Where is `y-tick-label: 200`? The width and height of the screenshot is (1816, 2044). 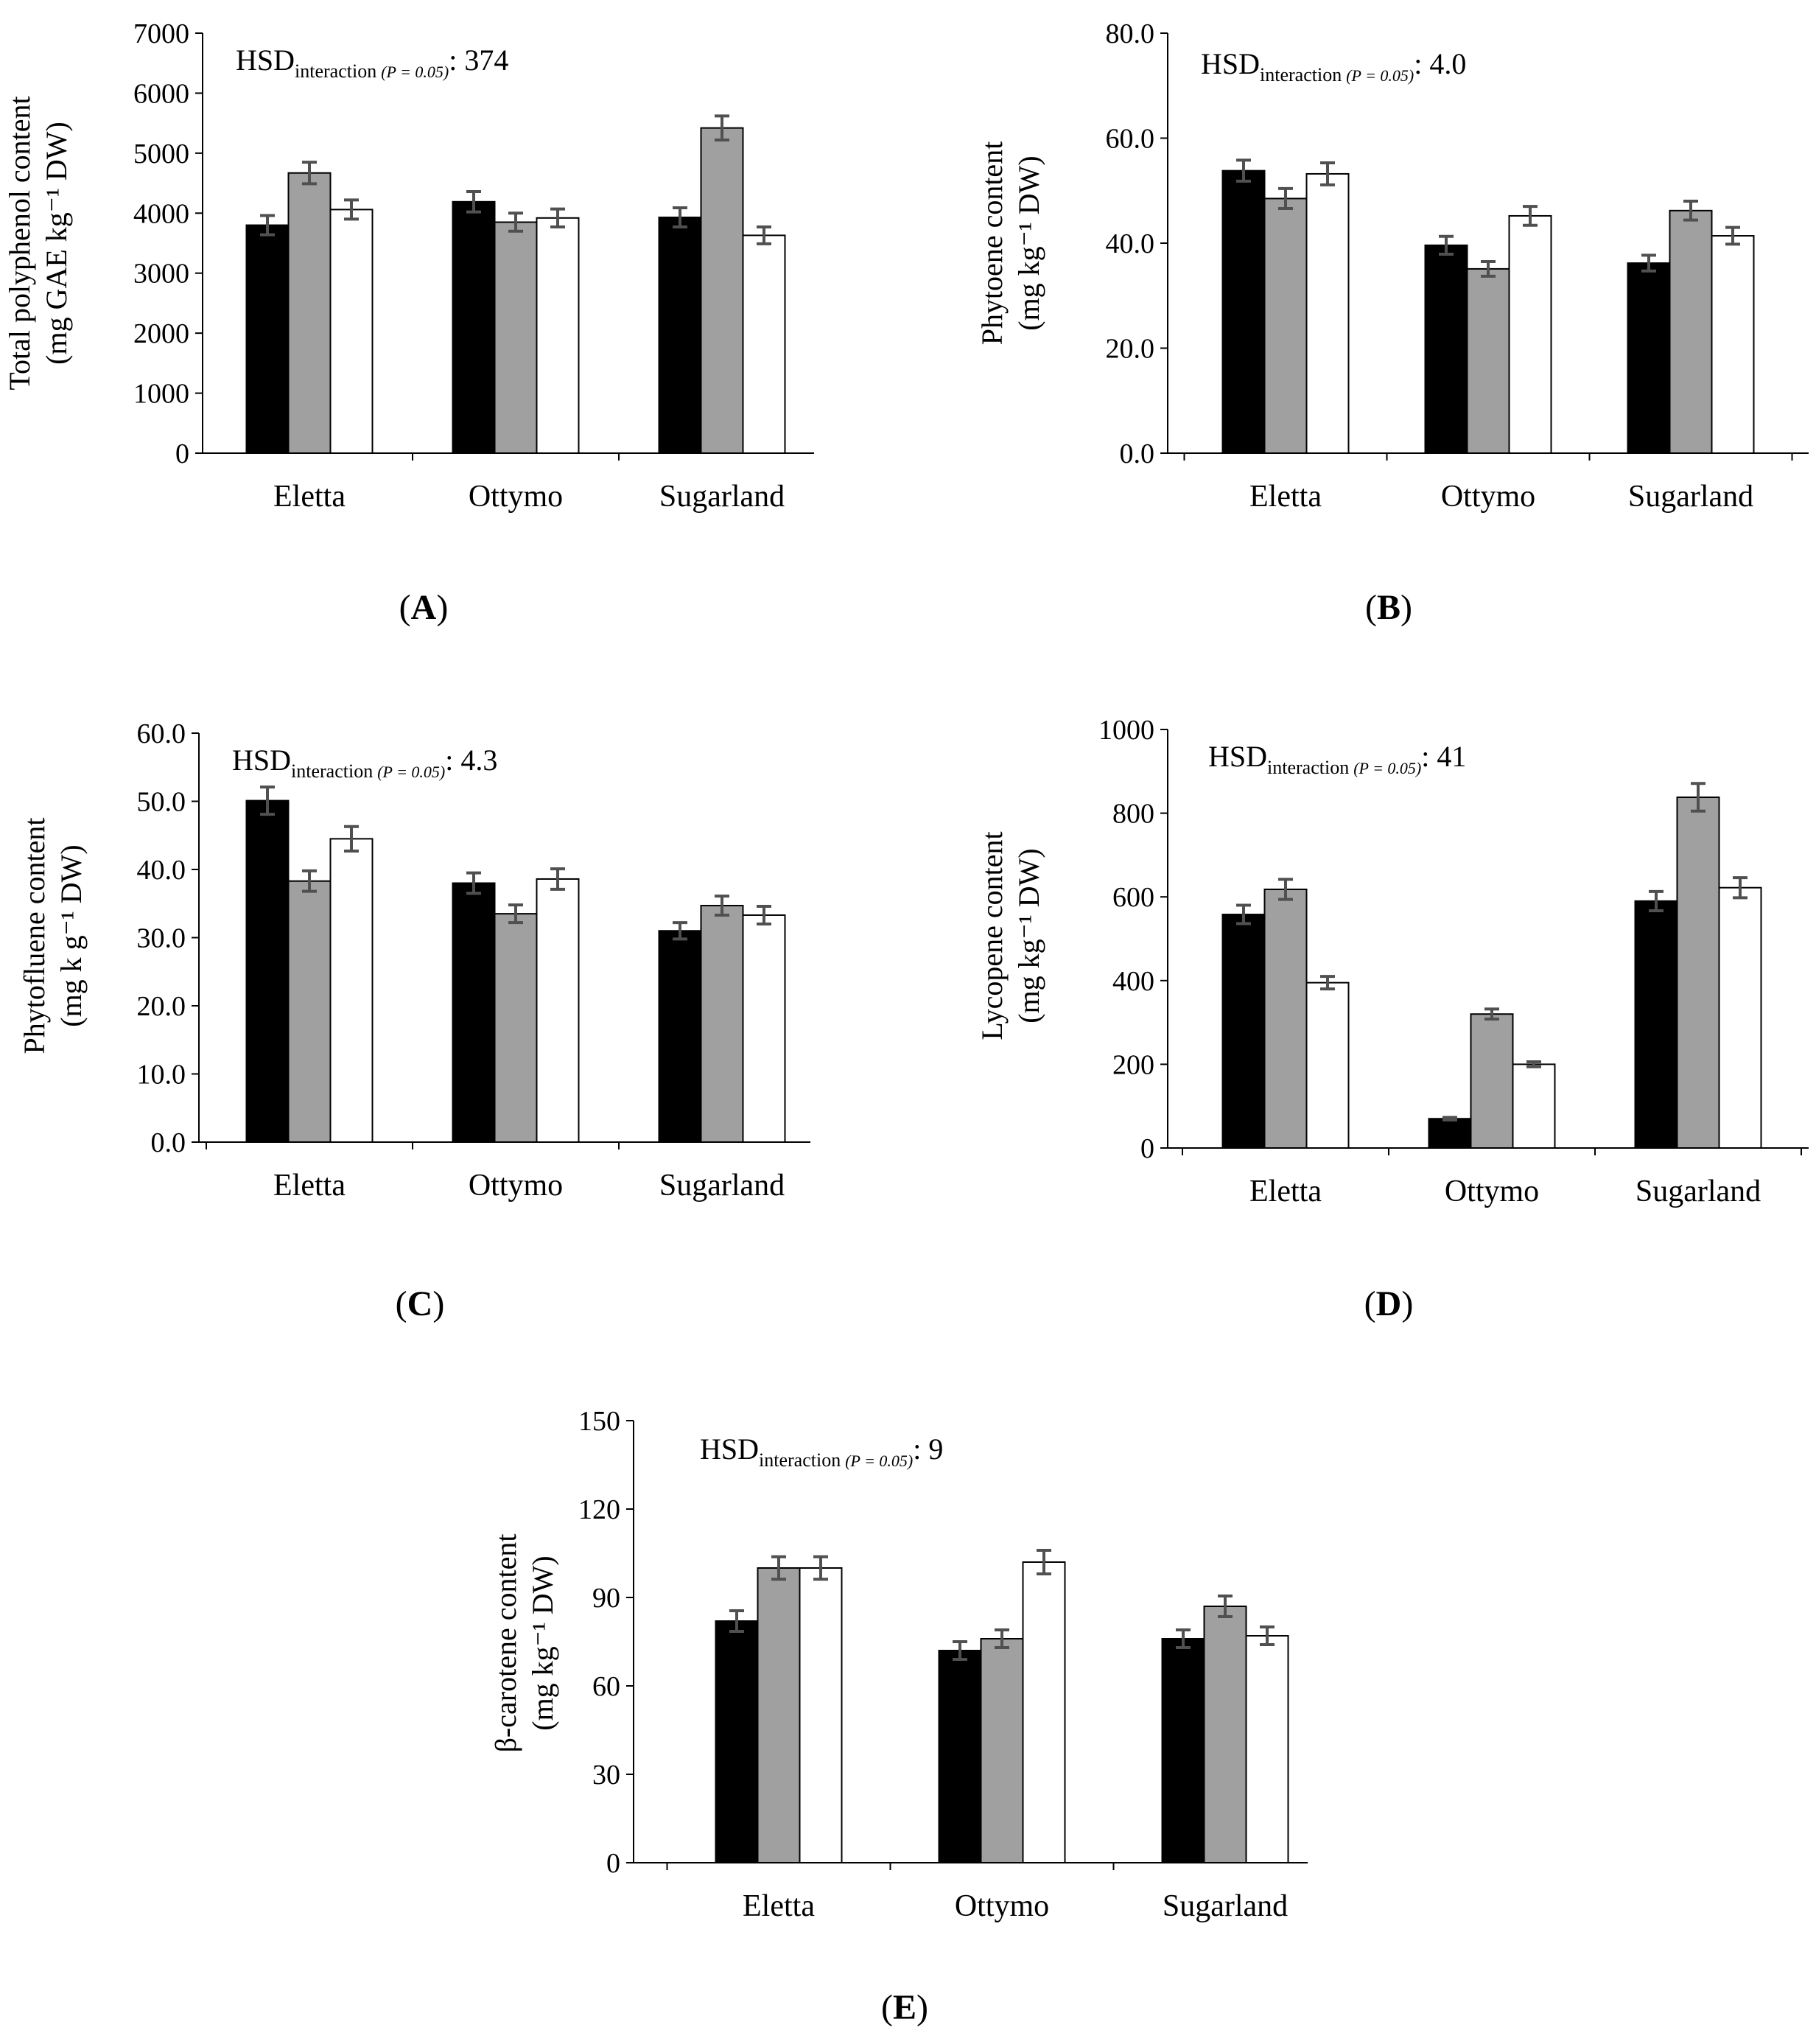 y-tick-label: 200 is located at coordinates (1133, 1064).